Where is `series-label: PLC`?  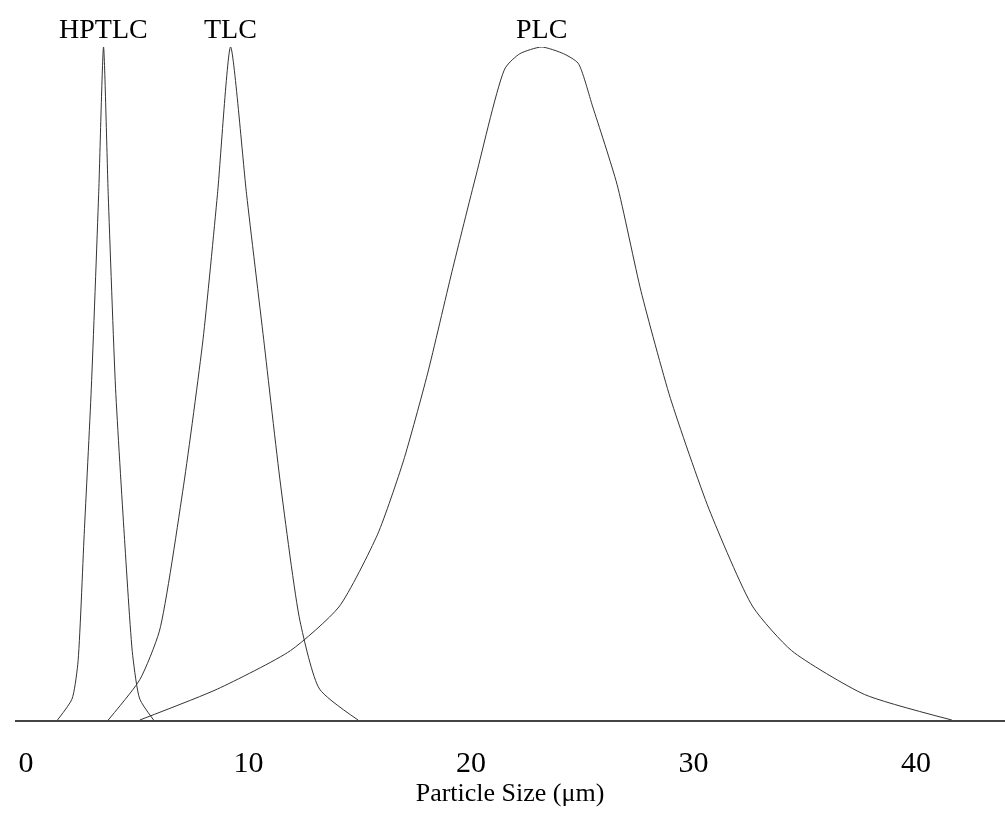 series-label: PLC is located at coordinates (542, 28).